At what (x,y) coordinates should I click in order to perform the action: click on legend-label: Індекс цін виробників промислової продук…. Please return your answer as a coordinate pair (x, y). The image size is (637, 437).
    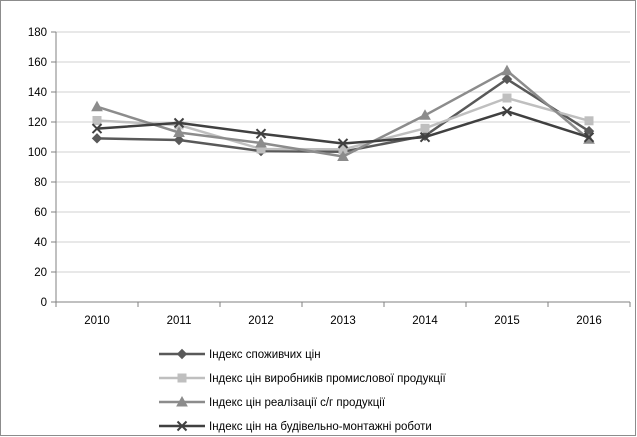
    Looking at the image, I should click on (328, 379).